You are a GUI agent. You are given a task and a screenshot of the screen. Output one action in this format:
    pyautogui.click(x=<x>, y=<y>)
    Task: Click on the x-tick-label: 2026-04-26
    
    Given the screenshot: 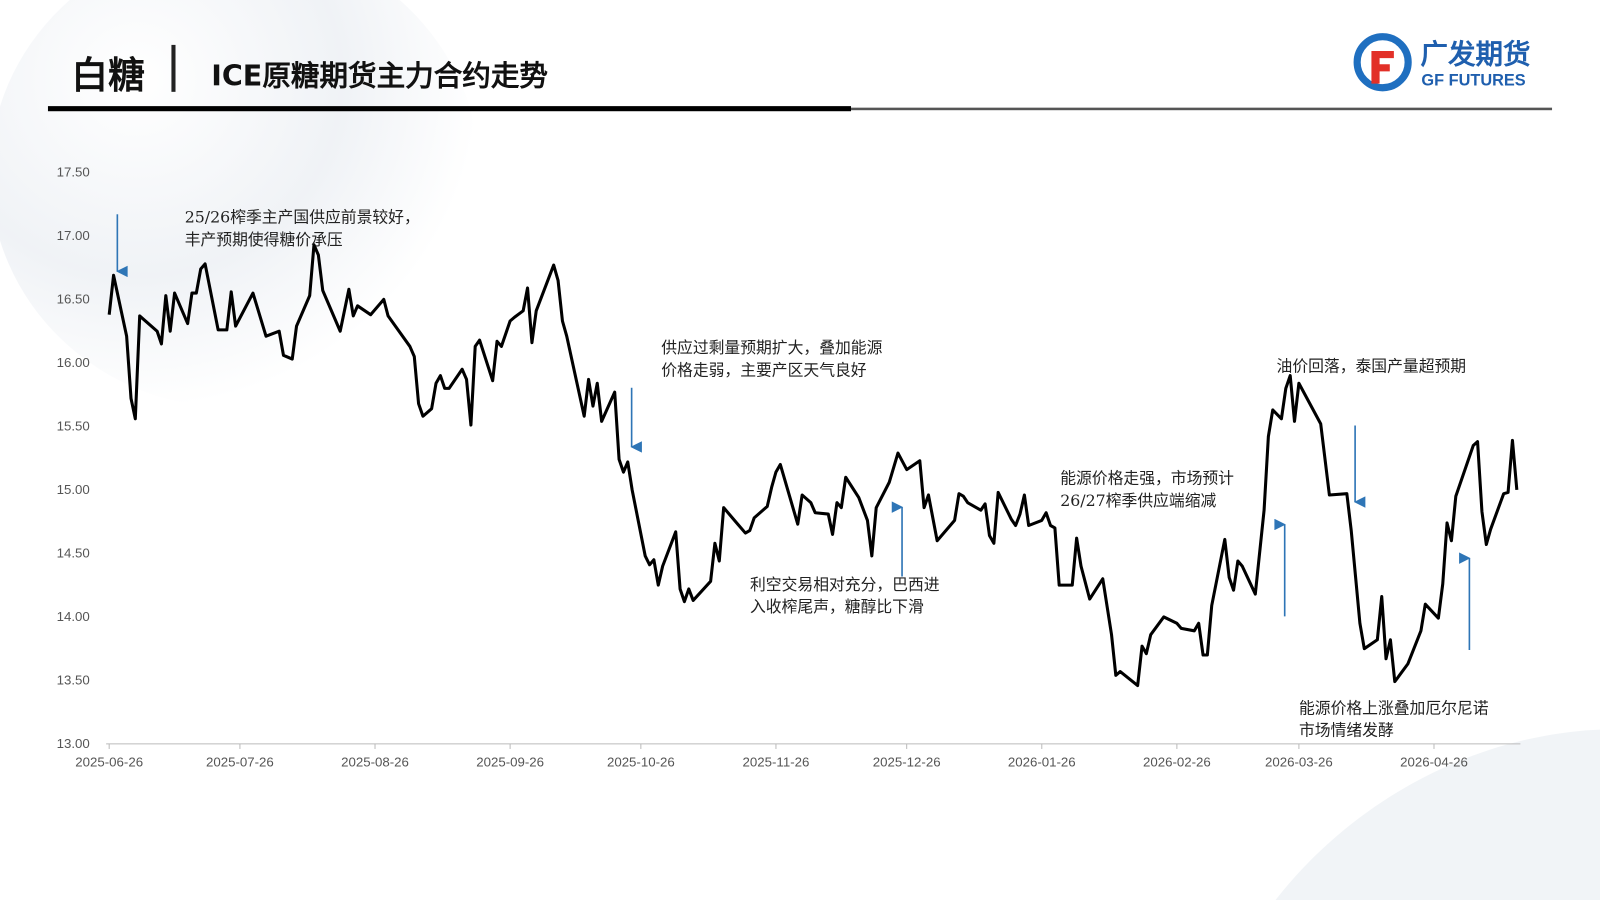 What is the action you would take?
    pyautogui.click(x=1434, y=761)
    